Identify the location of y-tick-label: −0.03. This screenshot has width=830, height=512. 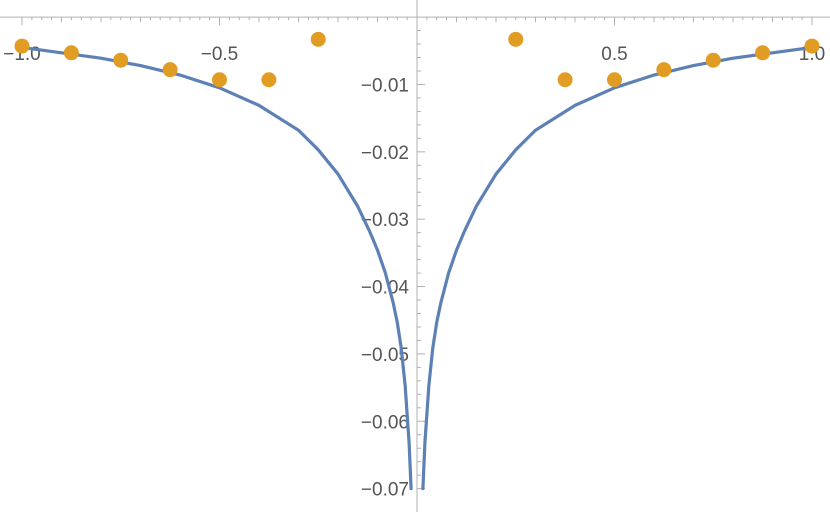
(385, 220).